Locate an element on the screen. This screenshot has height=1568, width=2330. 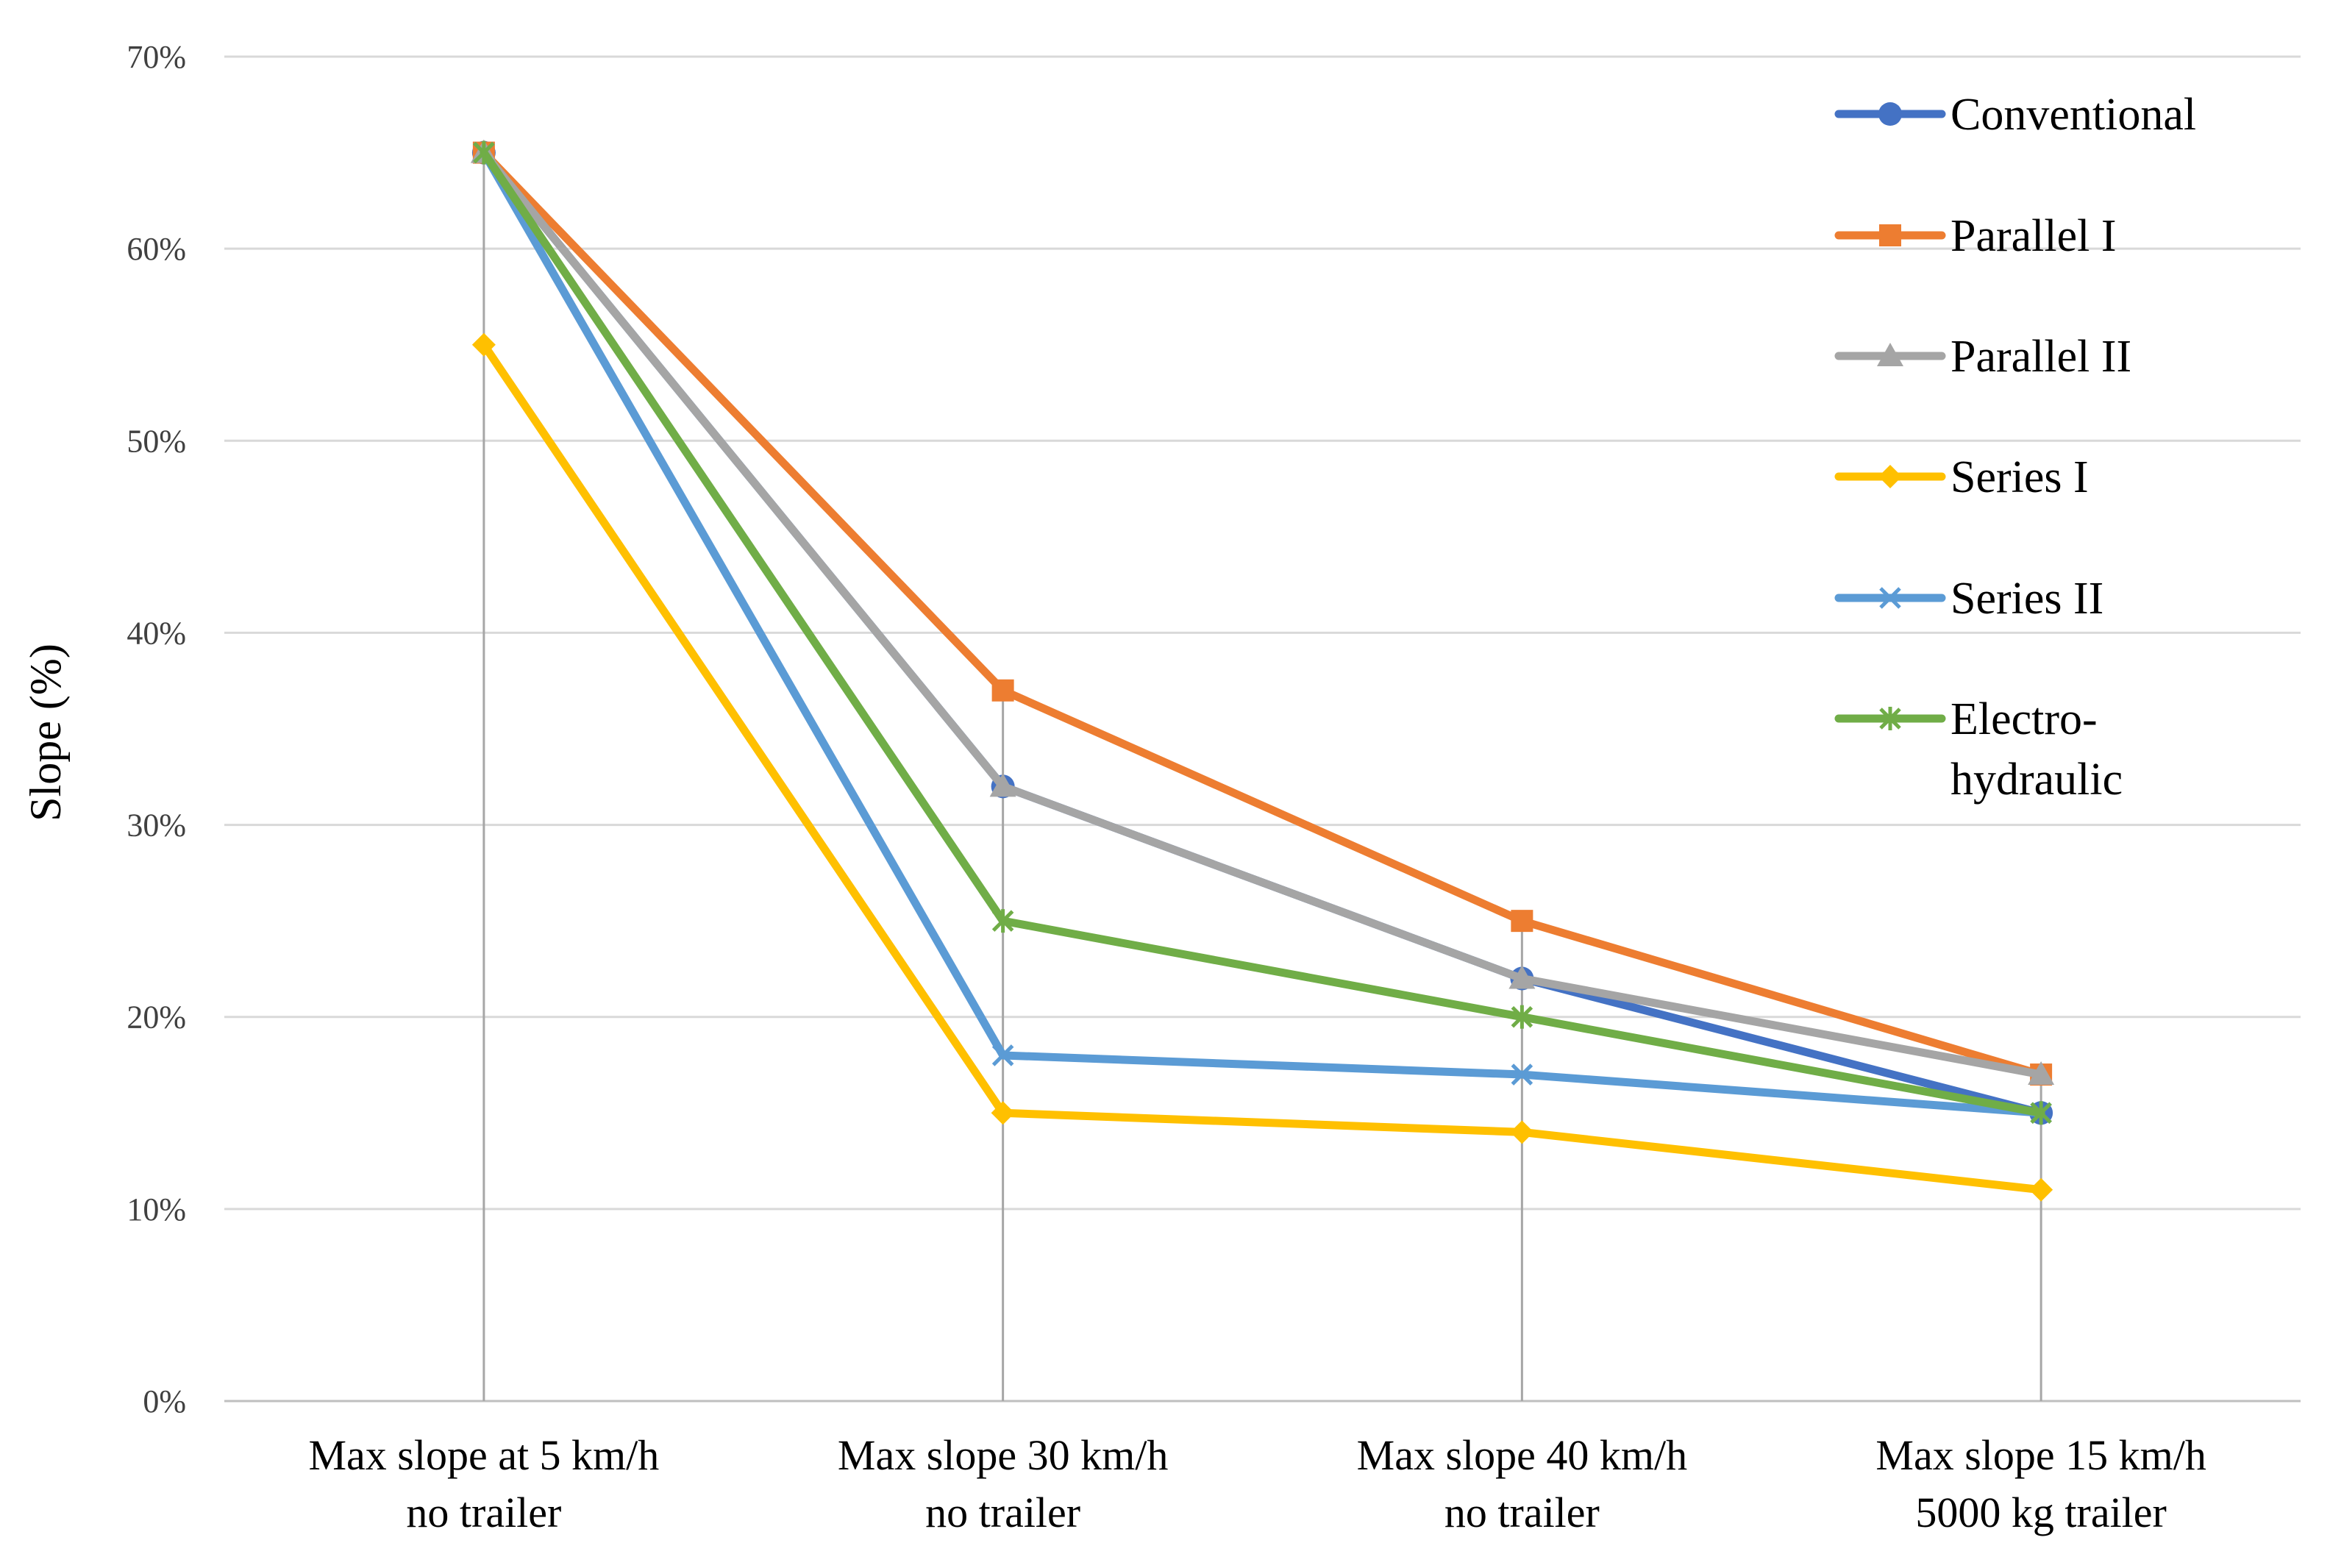
y-tick-label: 60% is located at coordinates (156, 249).